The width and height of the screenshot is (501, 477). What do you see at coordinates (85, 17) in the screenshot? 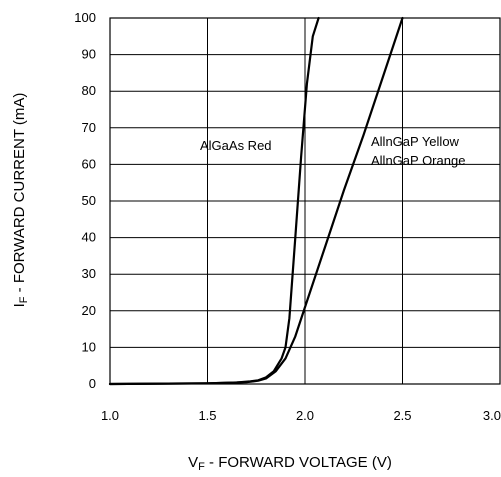
I see `y-tick-label: 100` at bounding box center [85, 17].